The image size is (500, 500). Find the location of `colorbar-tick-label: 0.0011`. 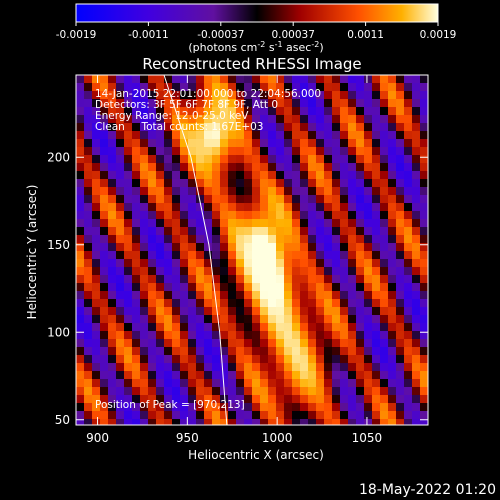

colorbar-tick-label: 0.0011 is located at coordinates (365, 35).